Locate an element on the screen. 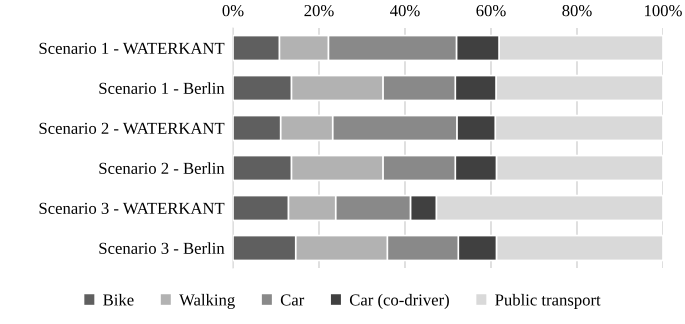 The image size is (685, 324). y-tick-label: Scenario 3 - Berlin is located at coordinates (161, 248).